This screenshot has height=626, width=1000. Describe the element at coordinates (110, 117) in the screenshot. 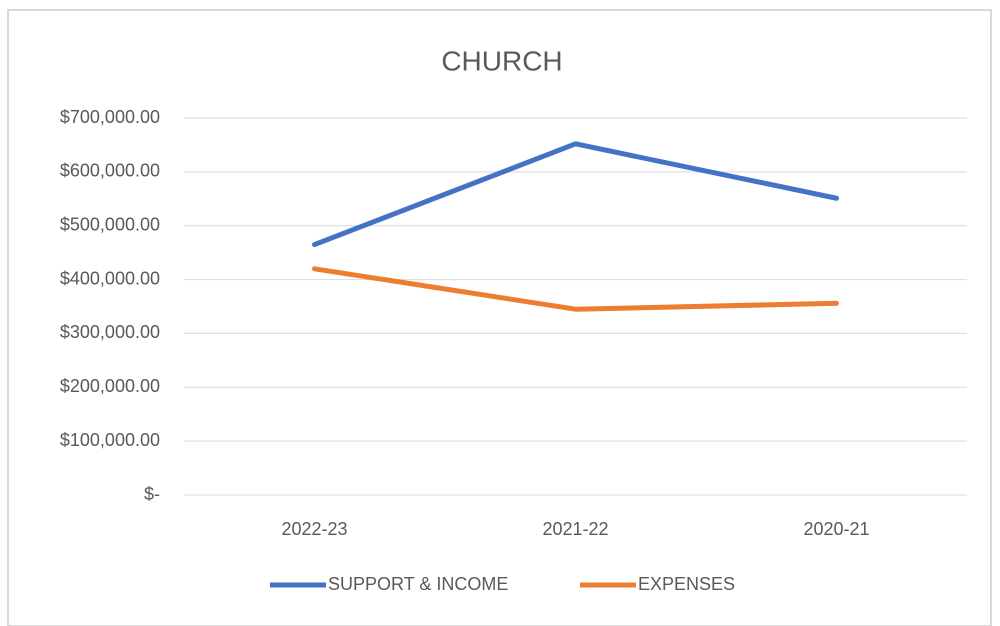

I see `y-tick-label: $700,000.00` at that location.